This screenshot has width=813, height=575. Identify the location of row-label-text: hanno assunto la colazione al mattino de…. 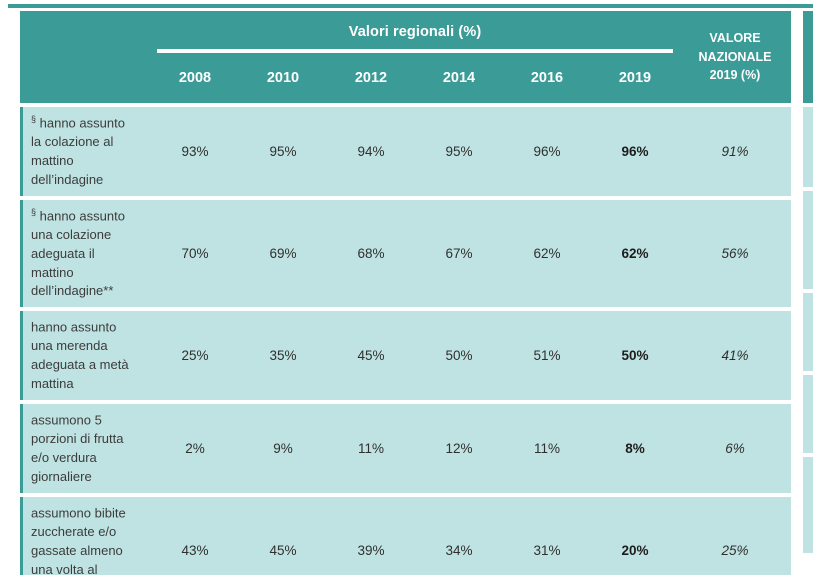
(78, 151).